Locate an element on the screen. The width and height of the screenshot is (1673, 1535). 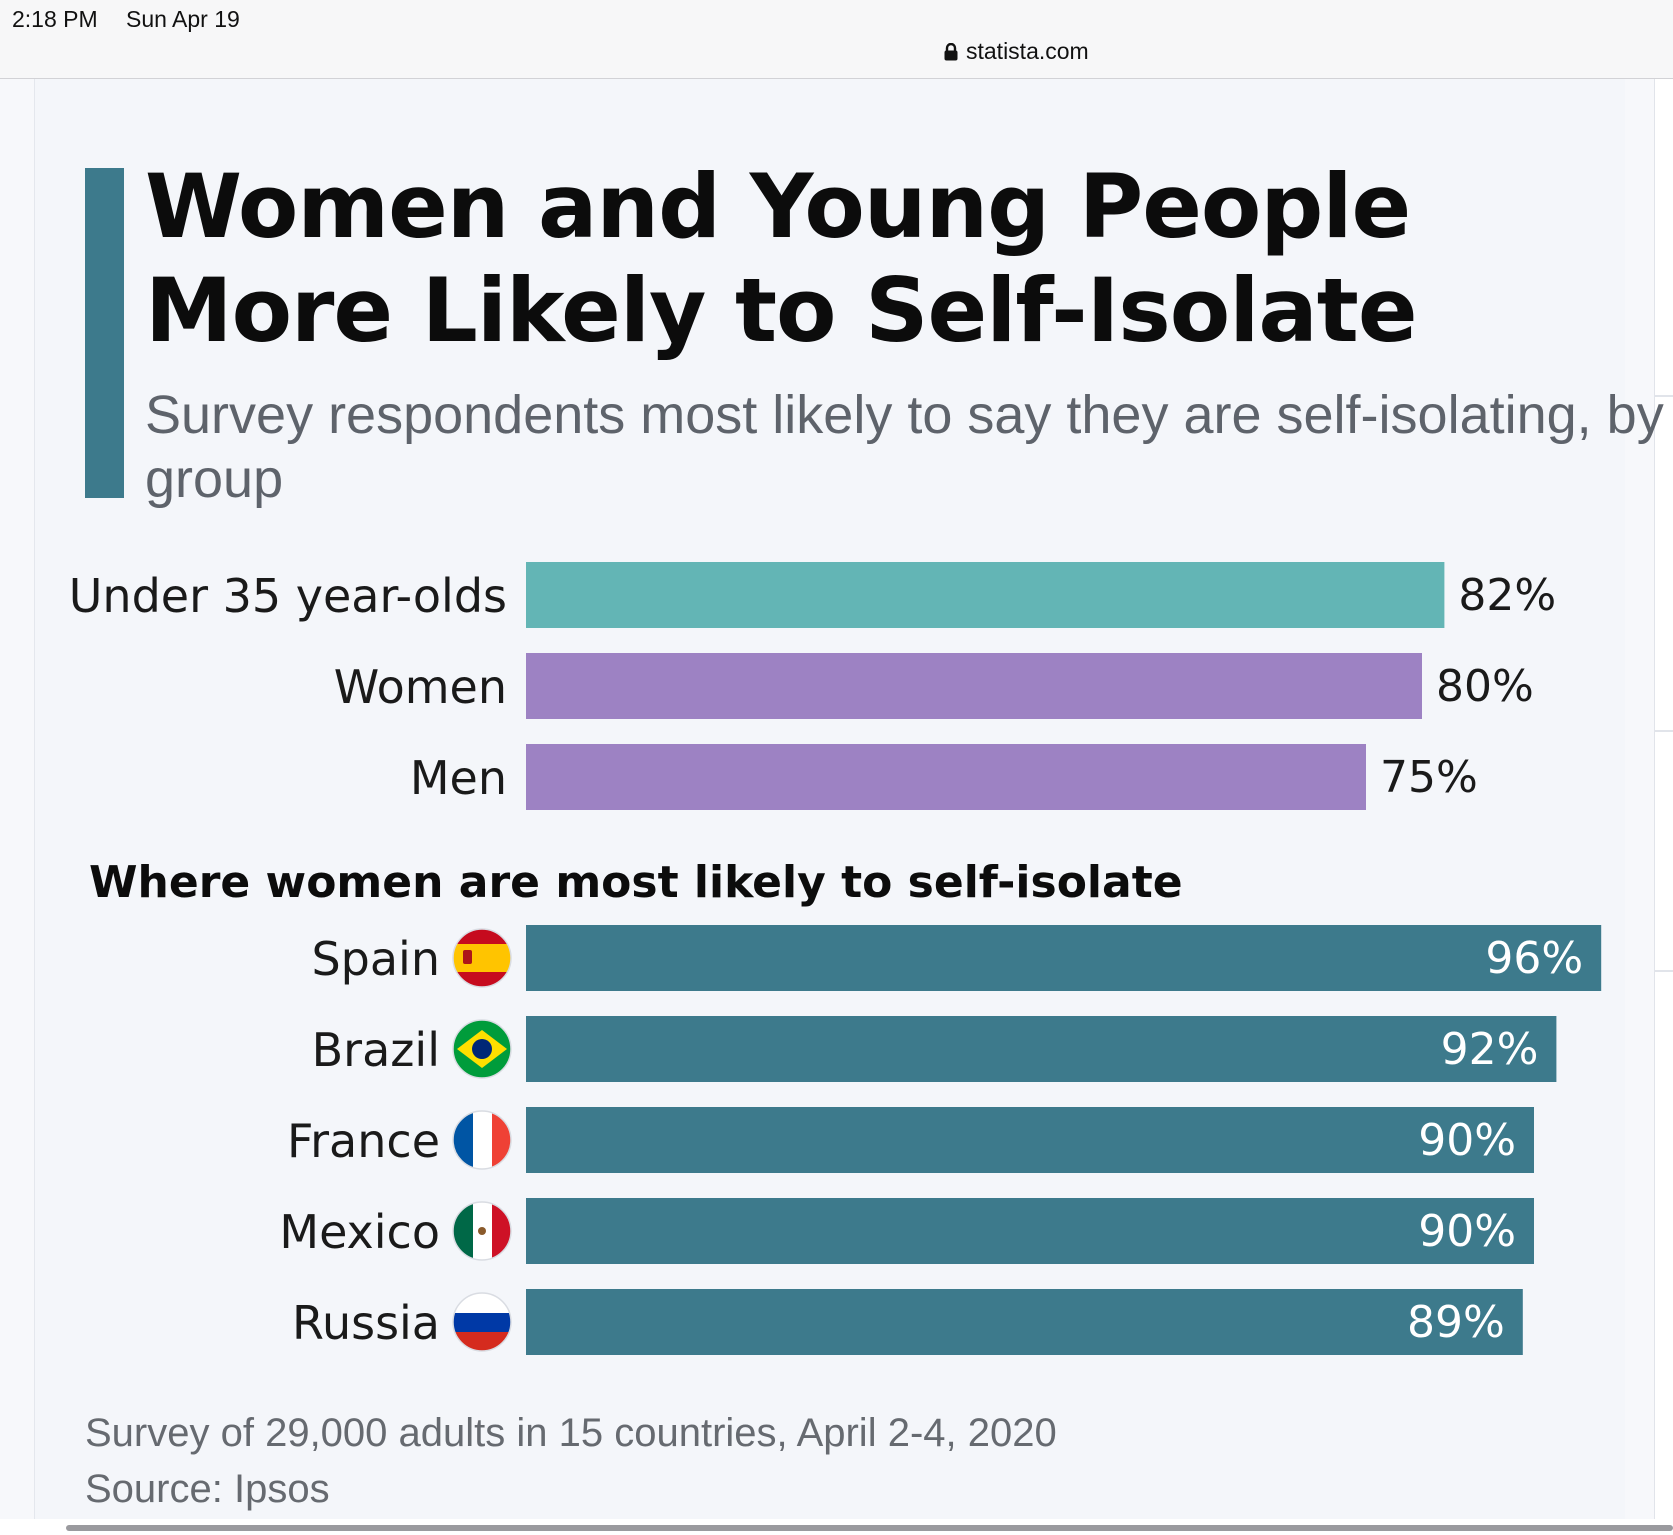
horizontal-scrollbar is located at coordinates (869, 1528).